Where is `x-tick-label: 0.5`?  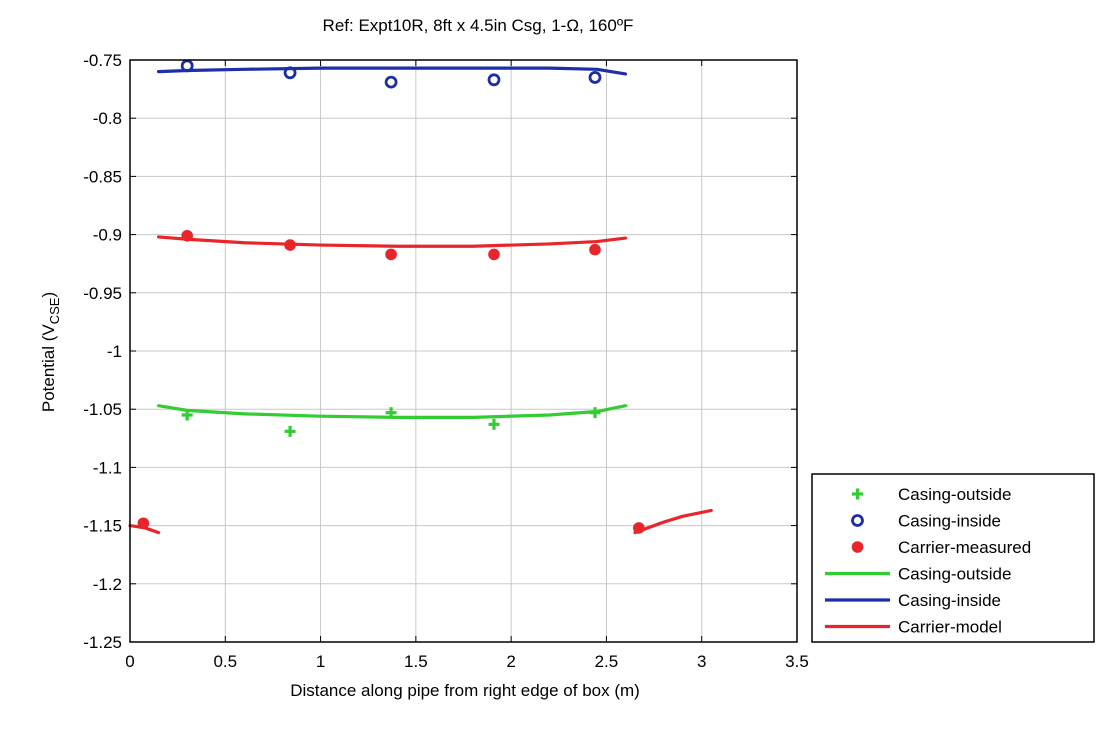
x-tick-label: 0.5 is located at coordinates (225, 661).